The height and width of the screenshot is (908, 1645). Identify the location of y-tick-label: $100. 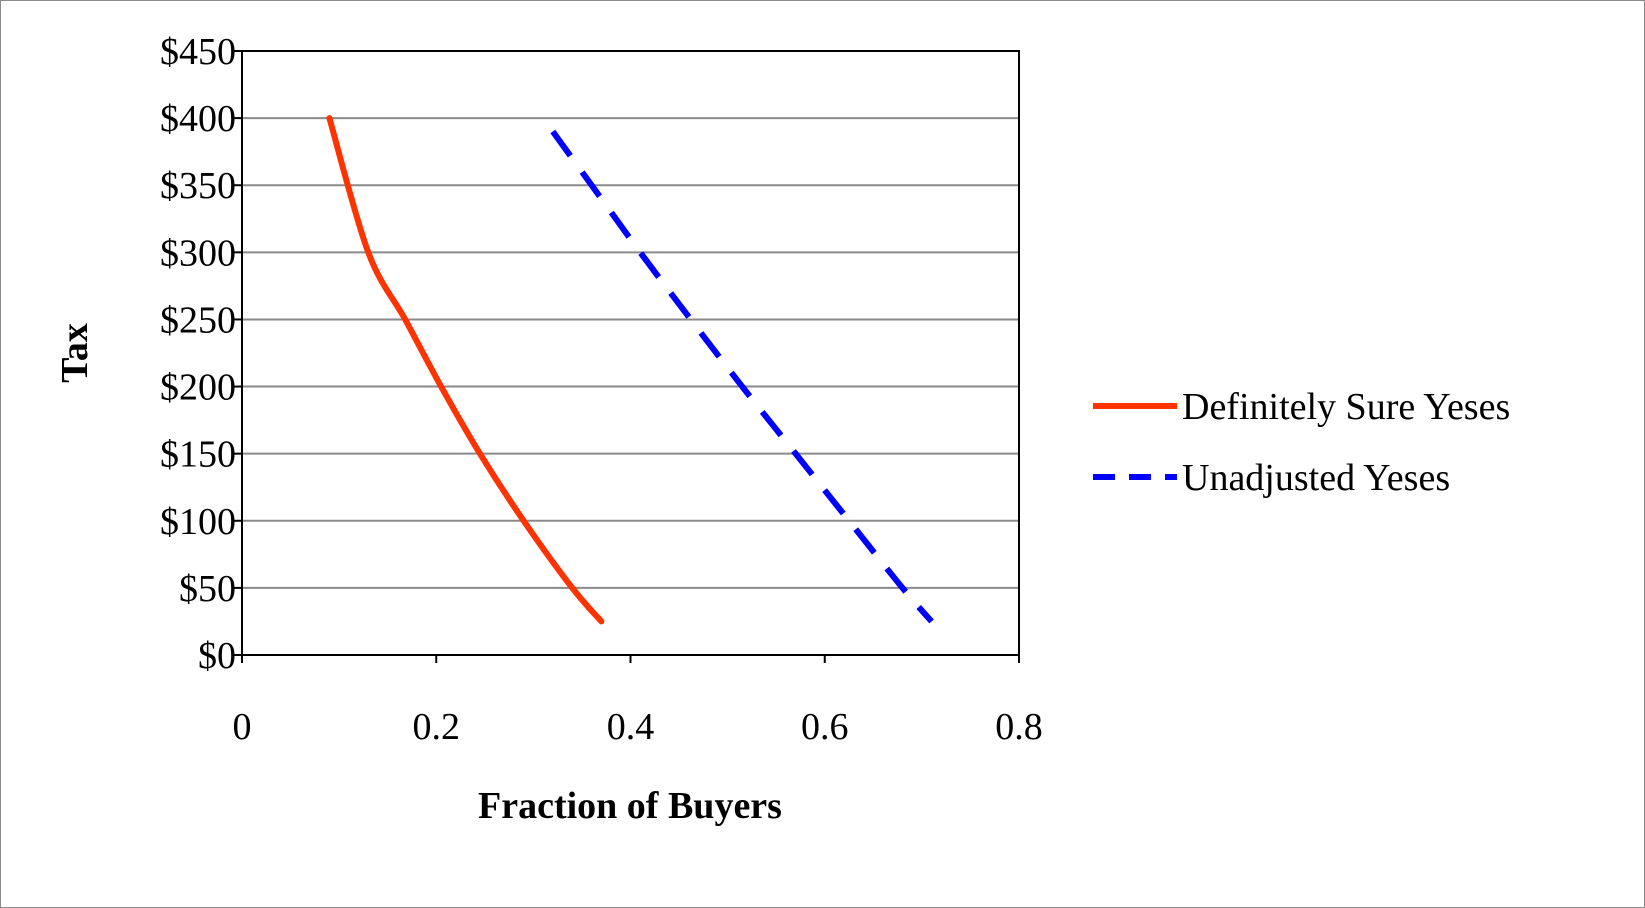
(198, 522).